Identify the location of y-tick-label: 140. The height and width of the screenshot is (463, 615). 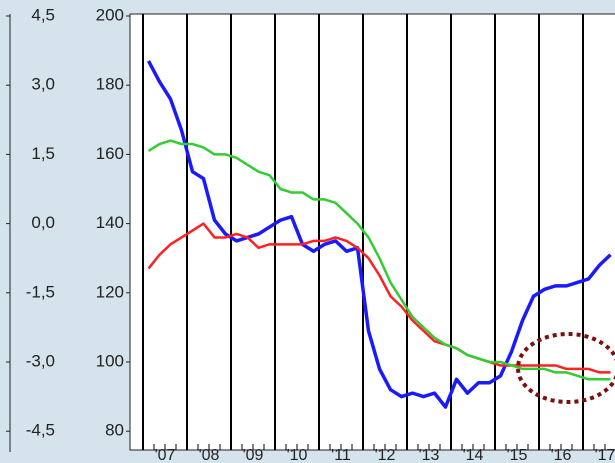
(110, 222).